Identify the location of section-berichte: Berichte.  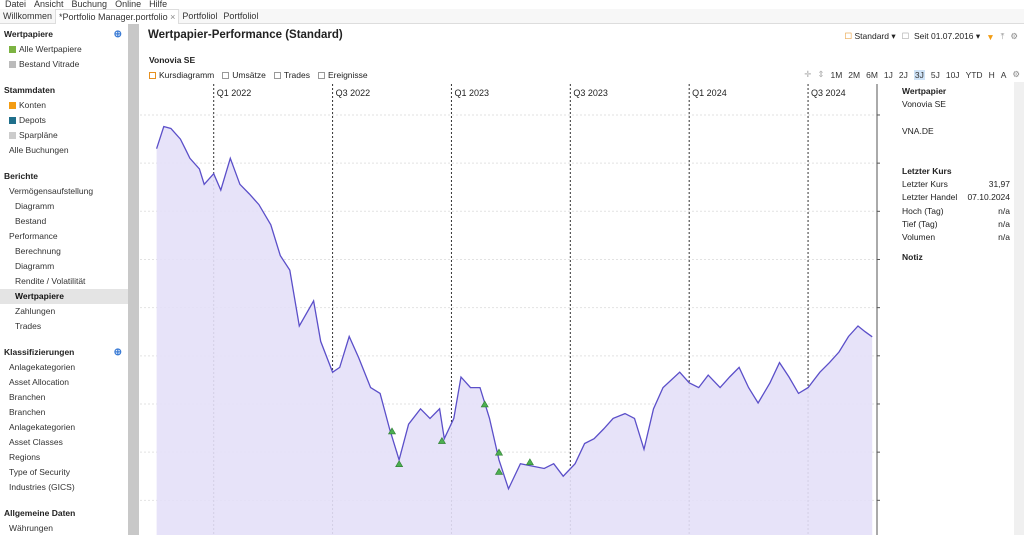
(21, 176).